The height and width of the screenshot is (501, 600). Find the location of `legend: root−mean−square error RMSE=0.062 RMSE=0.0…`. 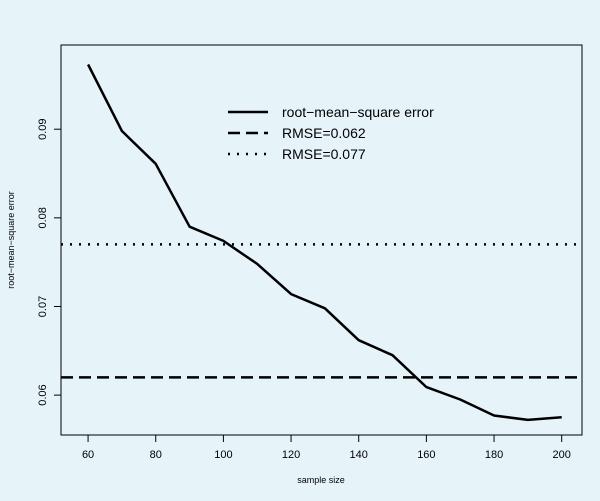

legend: root−mean−square error RMSE=0.062 RMSE=0.0… is located at coordinates (331, 133).